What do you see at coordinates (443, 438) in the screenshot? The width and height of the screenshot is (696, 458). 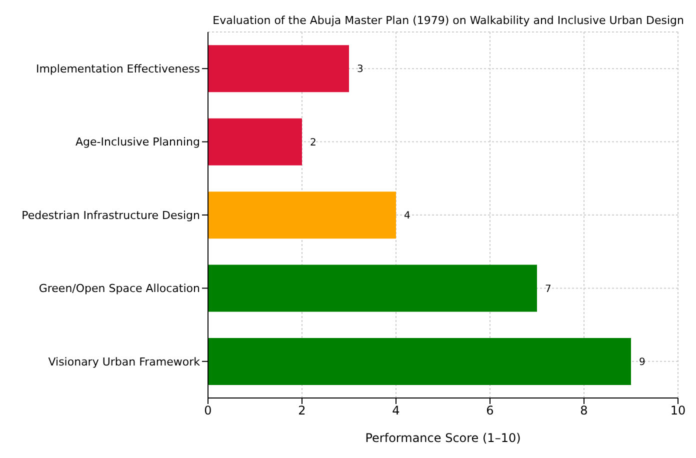 I see `x-axis-title: Performance Score (1–10)` at bounding box center [443, 438].